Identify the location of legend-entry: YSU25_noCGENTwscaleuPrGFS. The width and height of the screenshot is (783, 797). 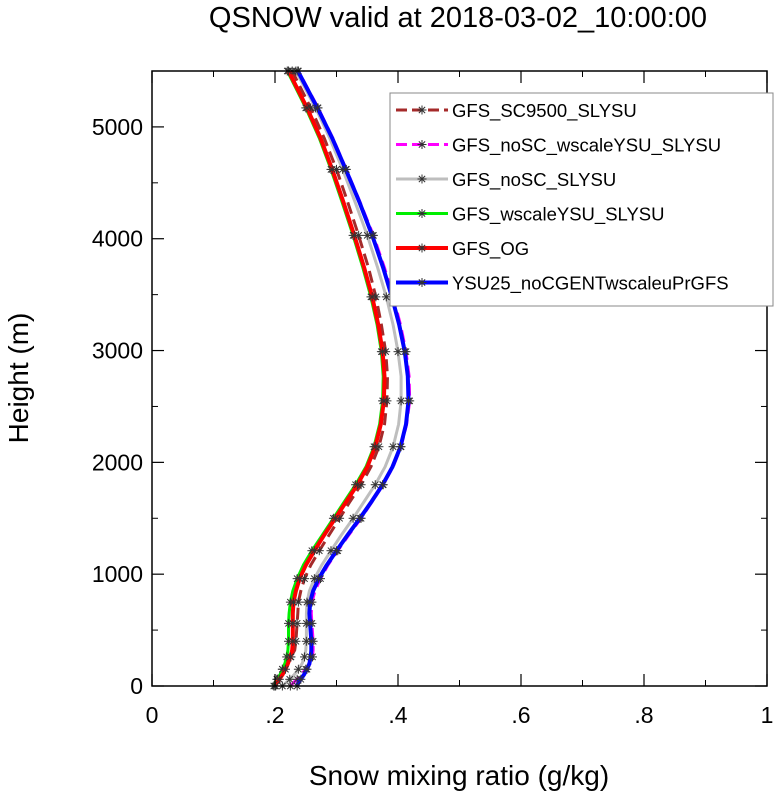
(562, 284).